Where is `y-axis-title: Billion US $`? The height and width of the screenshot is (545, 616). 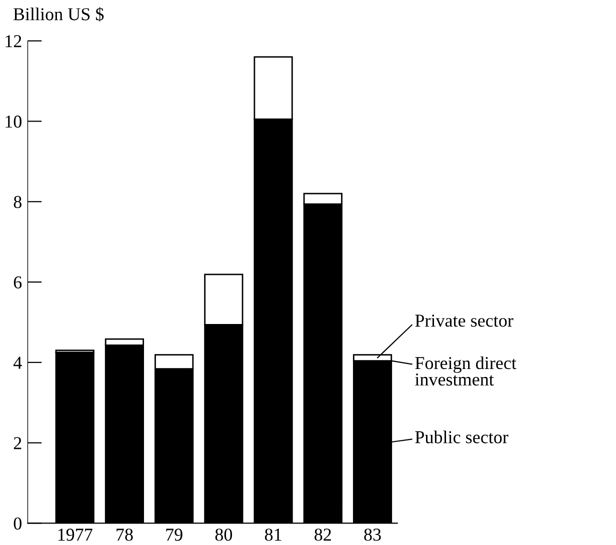 y-axis-title: Billion US $ is located at coordinates (58, 14).